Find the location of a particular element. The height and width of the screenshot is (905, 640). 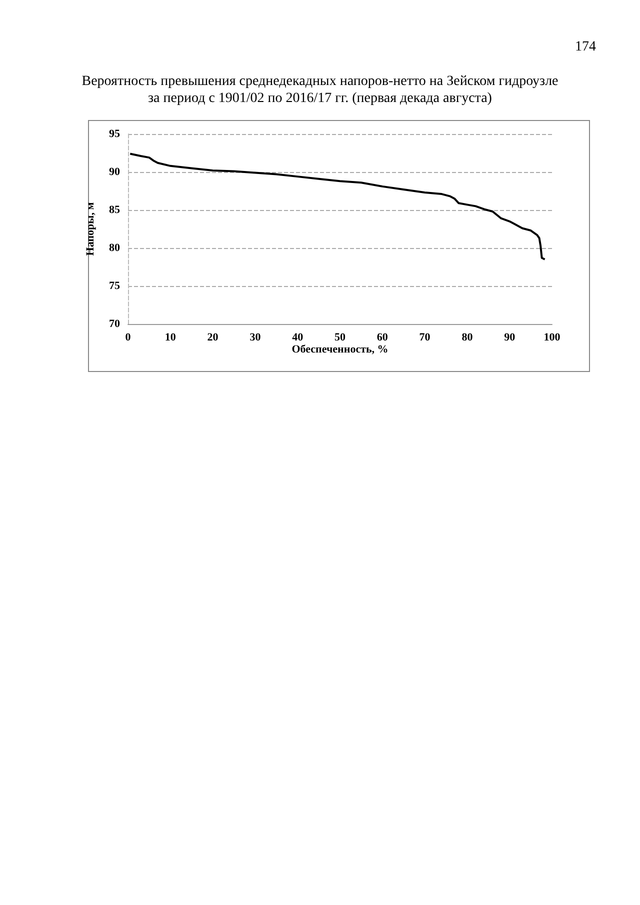

y-tick-label: 70 is located at coordinates (114, 324).